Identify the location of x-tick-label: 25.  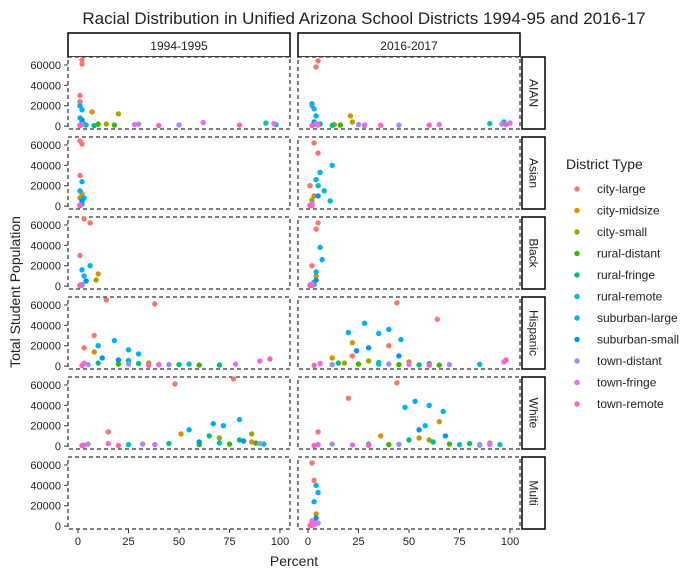
(358, 542).